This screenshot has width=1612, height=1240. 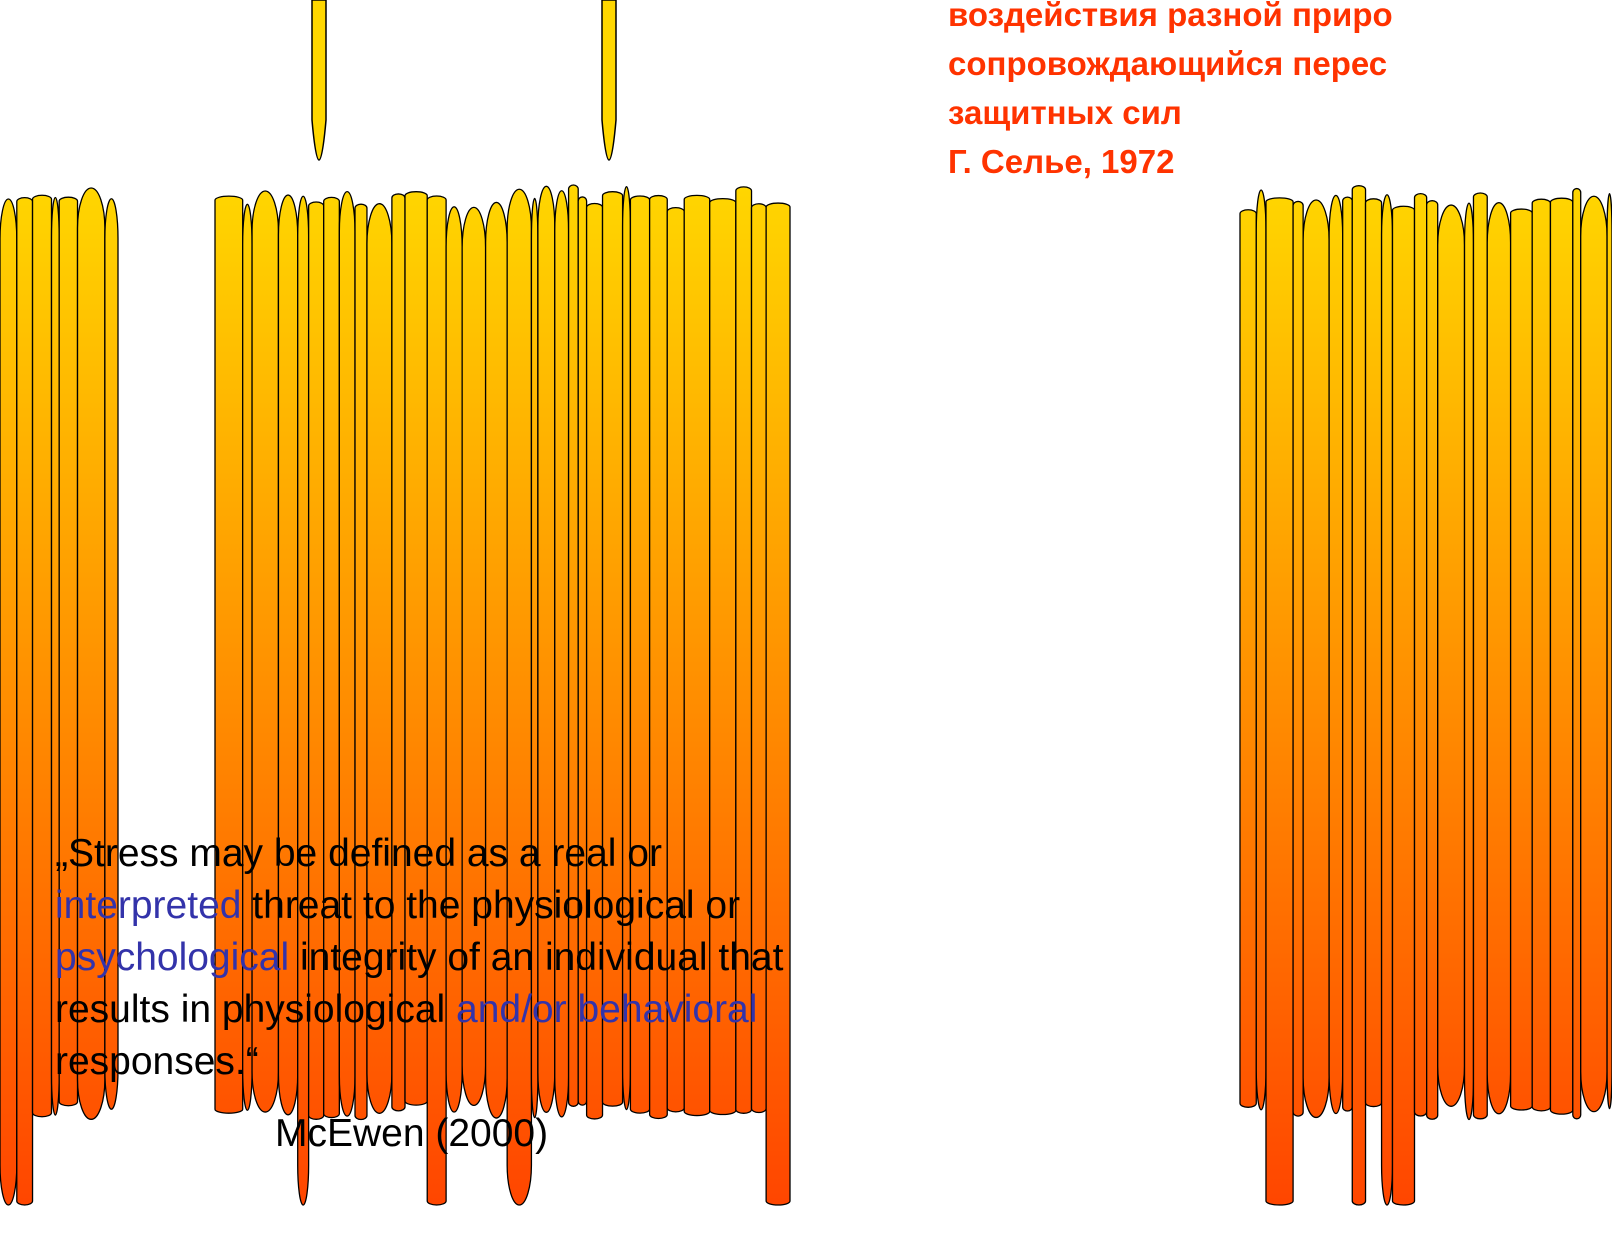 I want to click on quote-segment: psychological, so click(x=172, y=957).